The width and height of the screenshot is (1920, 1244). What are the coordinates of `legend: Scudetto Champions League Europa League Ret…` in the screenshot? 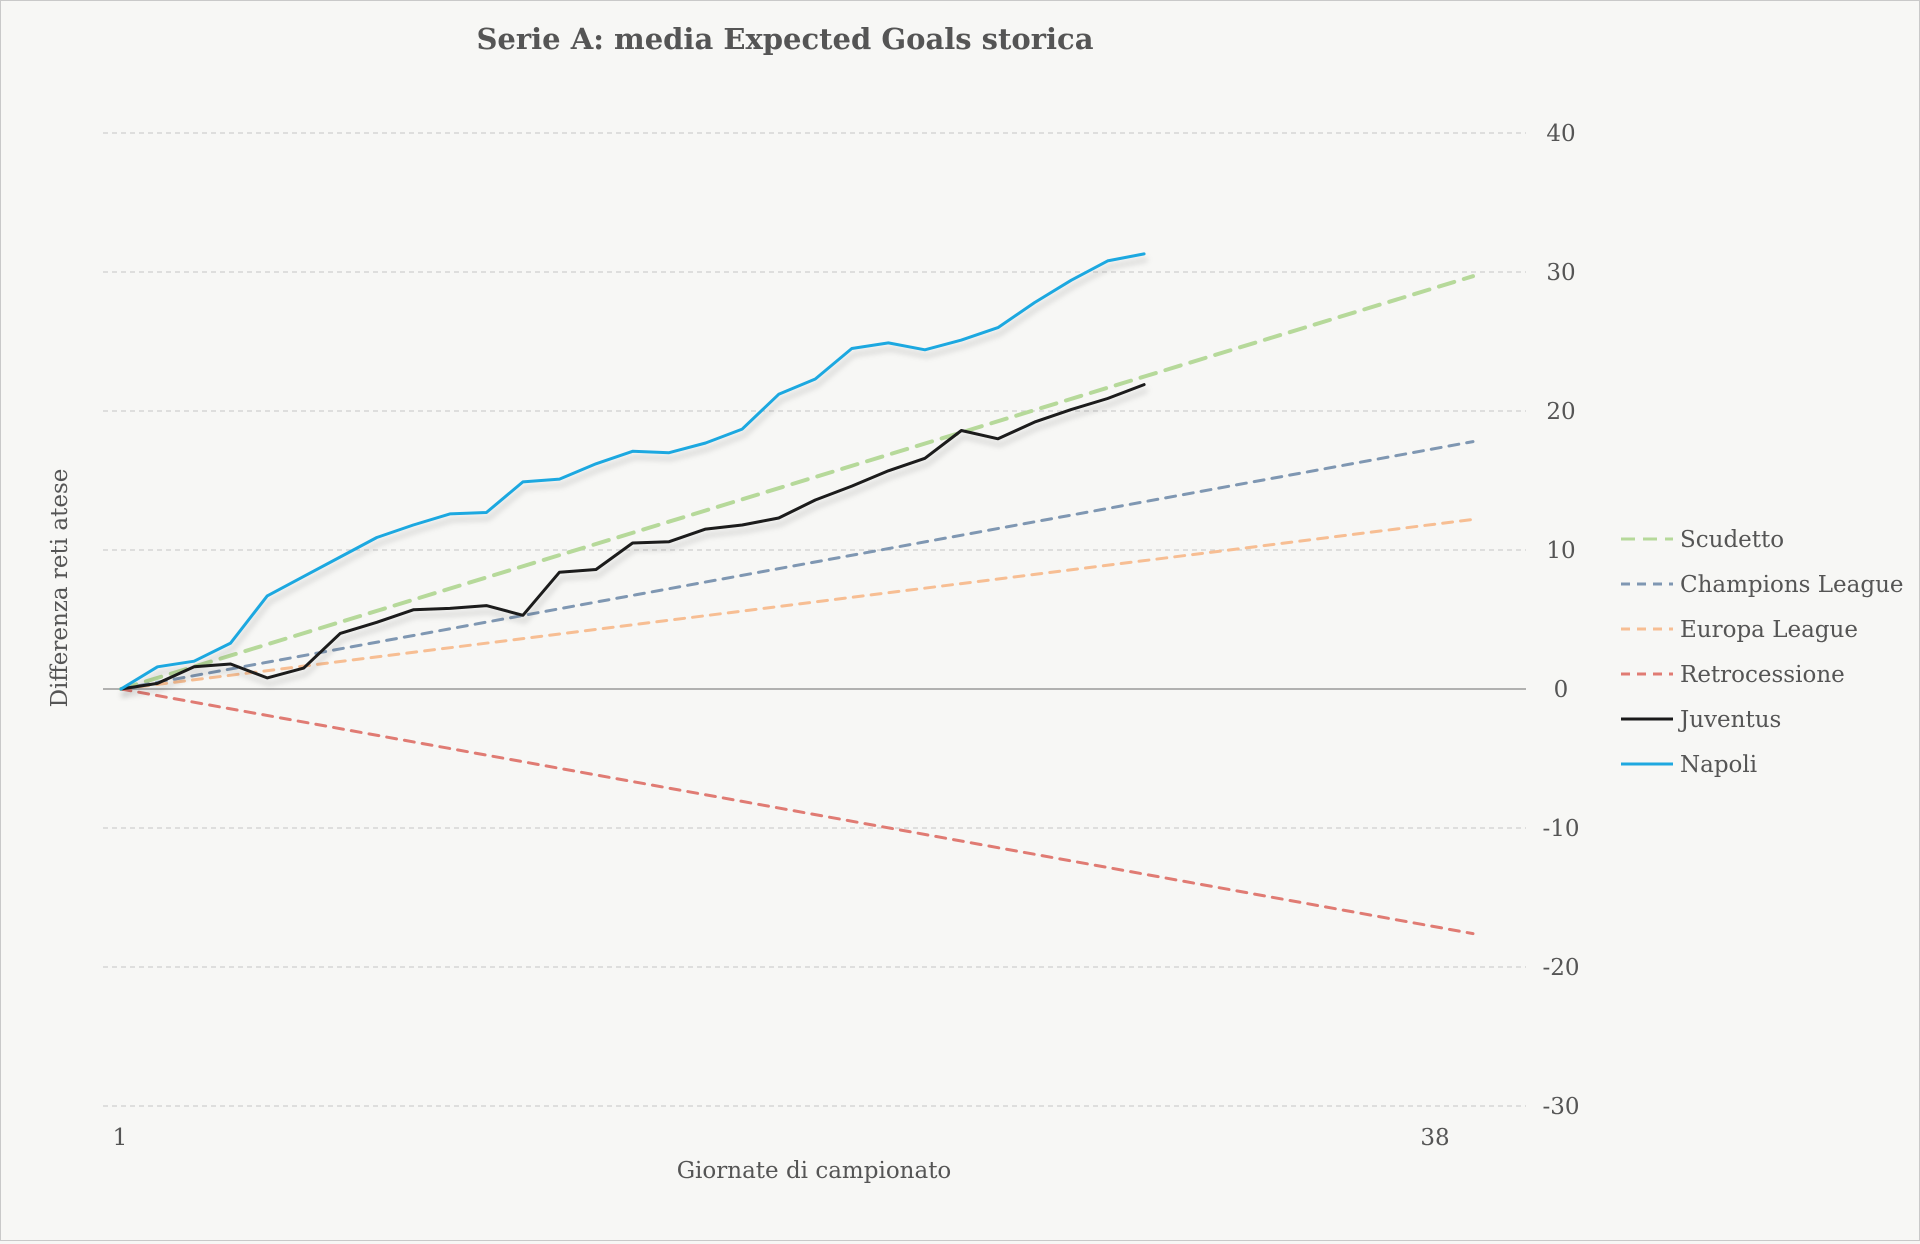 It's located at (1762, 652).